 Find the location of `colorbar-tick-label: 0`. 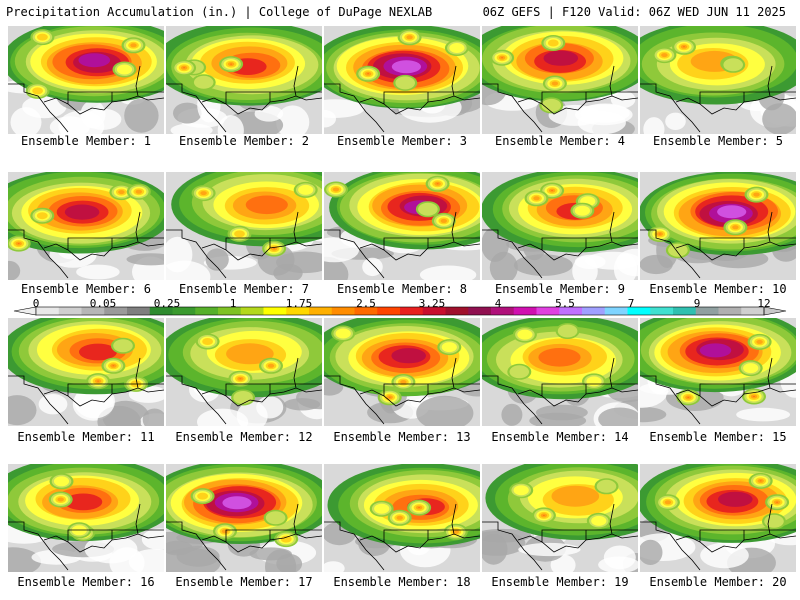

colorbar-tick-label: 0 is located at coordinates (36, 303).